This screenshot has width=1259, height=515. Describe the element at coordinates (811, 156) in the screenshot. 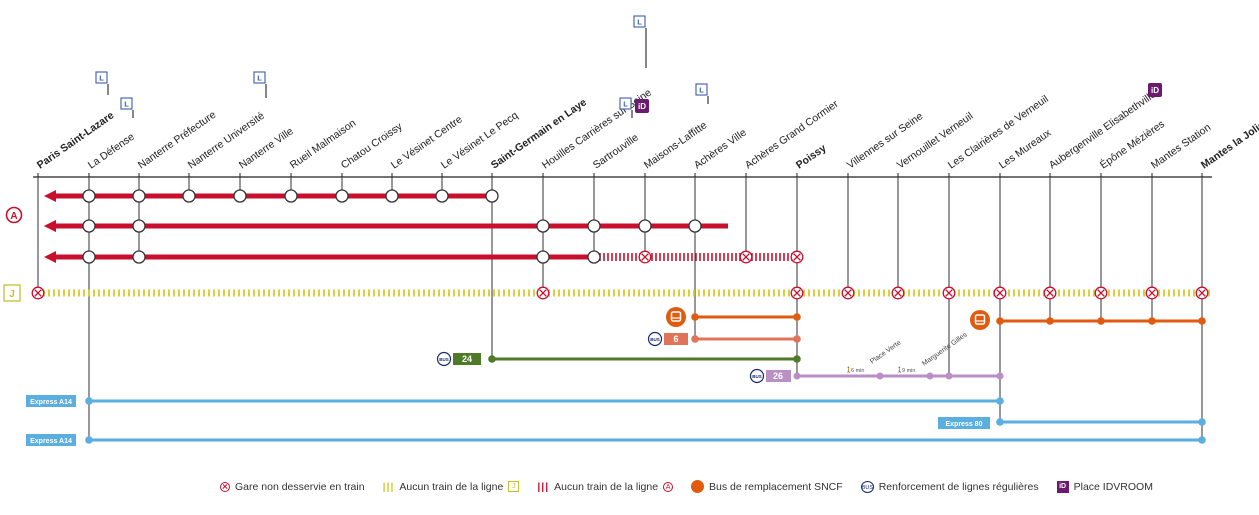

I see `station-label: Poissy` at that location.